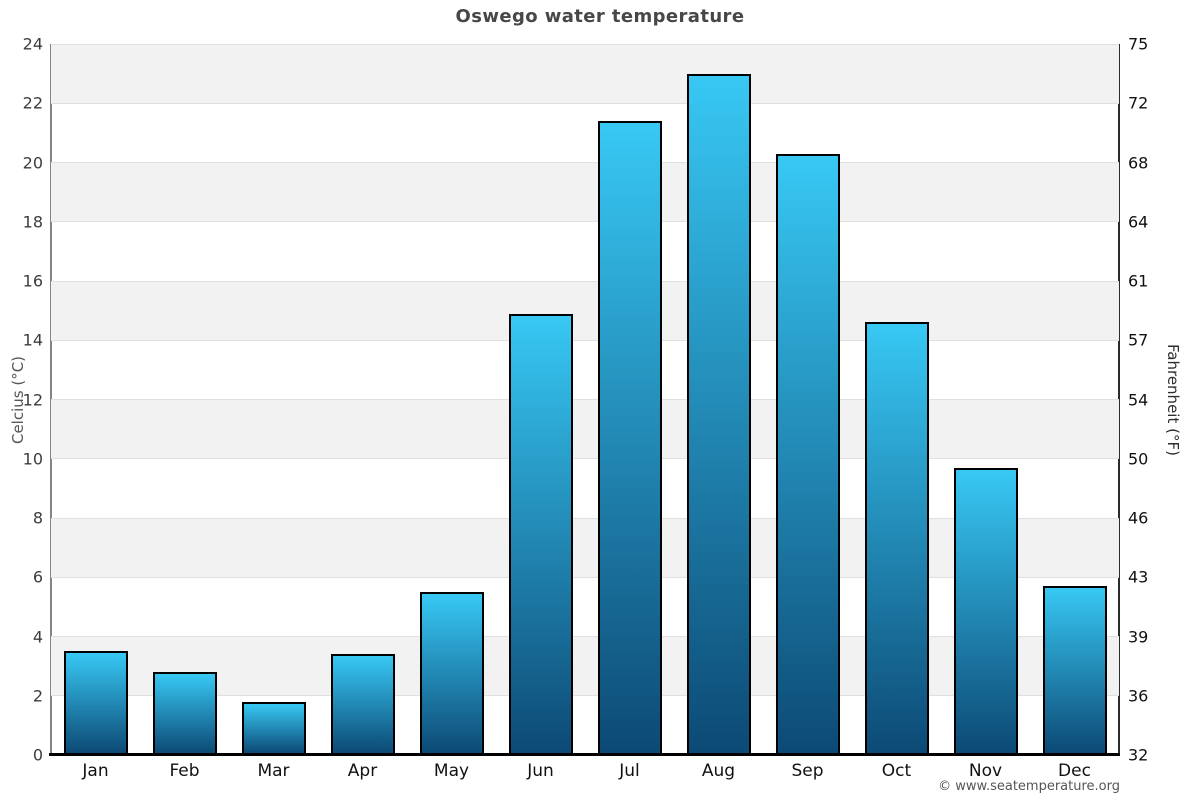 The width and height of the screenshot is (1200, 800). What do you see at coordinates (37, 577) in the screenshot?
I see `y-tick-label-celsius: 6` at bounding box center [37, 577].